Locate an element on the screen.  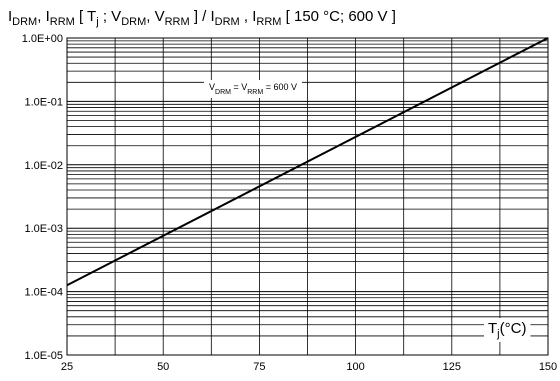
x-tick-label: 50 is located at coordinates (163, 367).